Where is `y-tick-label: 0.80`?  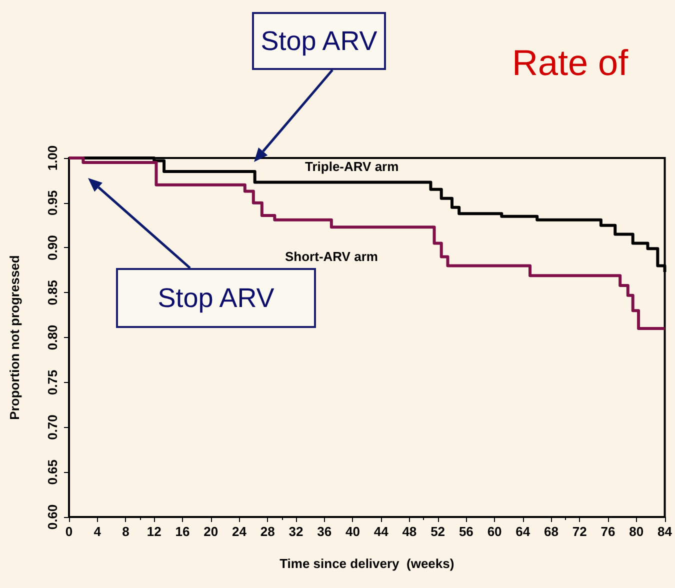 y-tick-label: 0.80 is located at coordinates (52, 337).